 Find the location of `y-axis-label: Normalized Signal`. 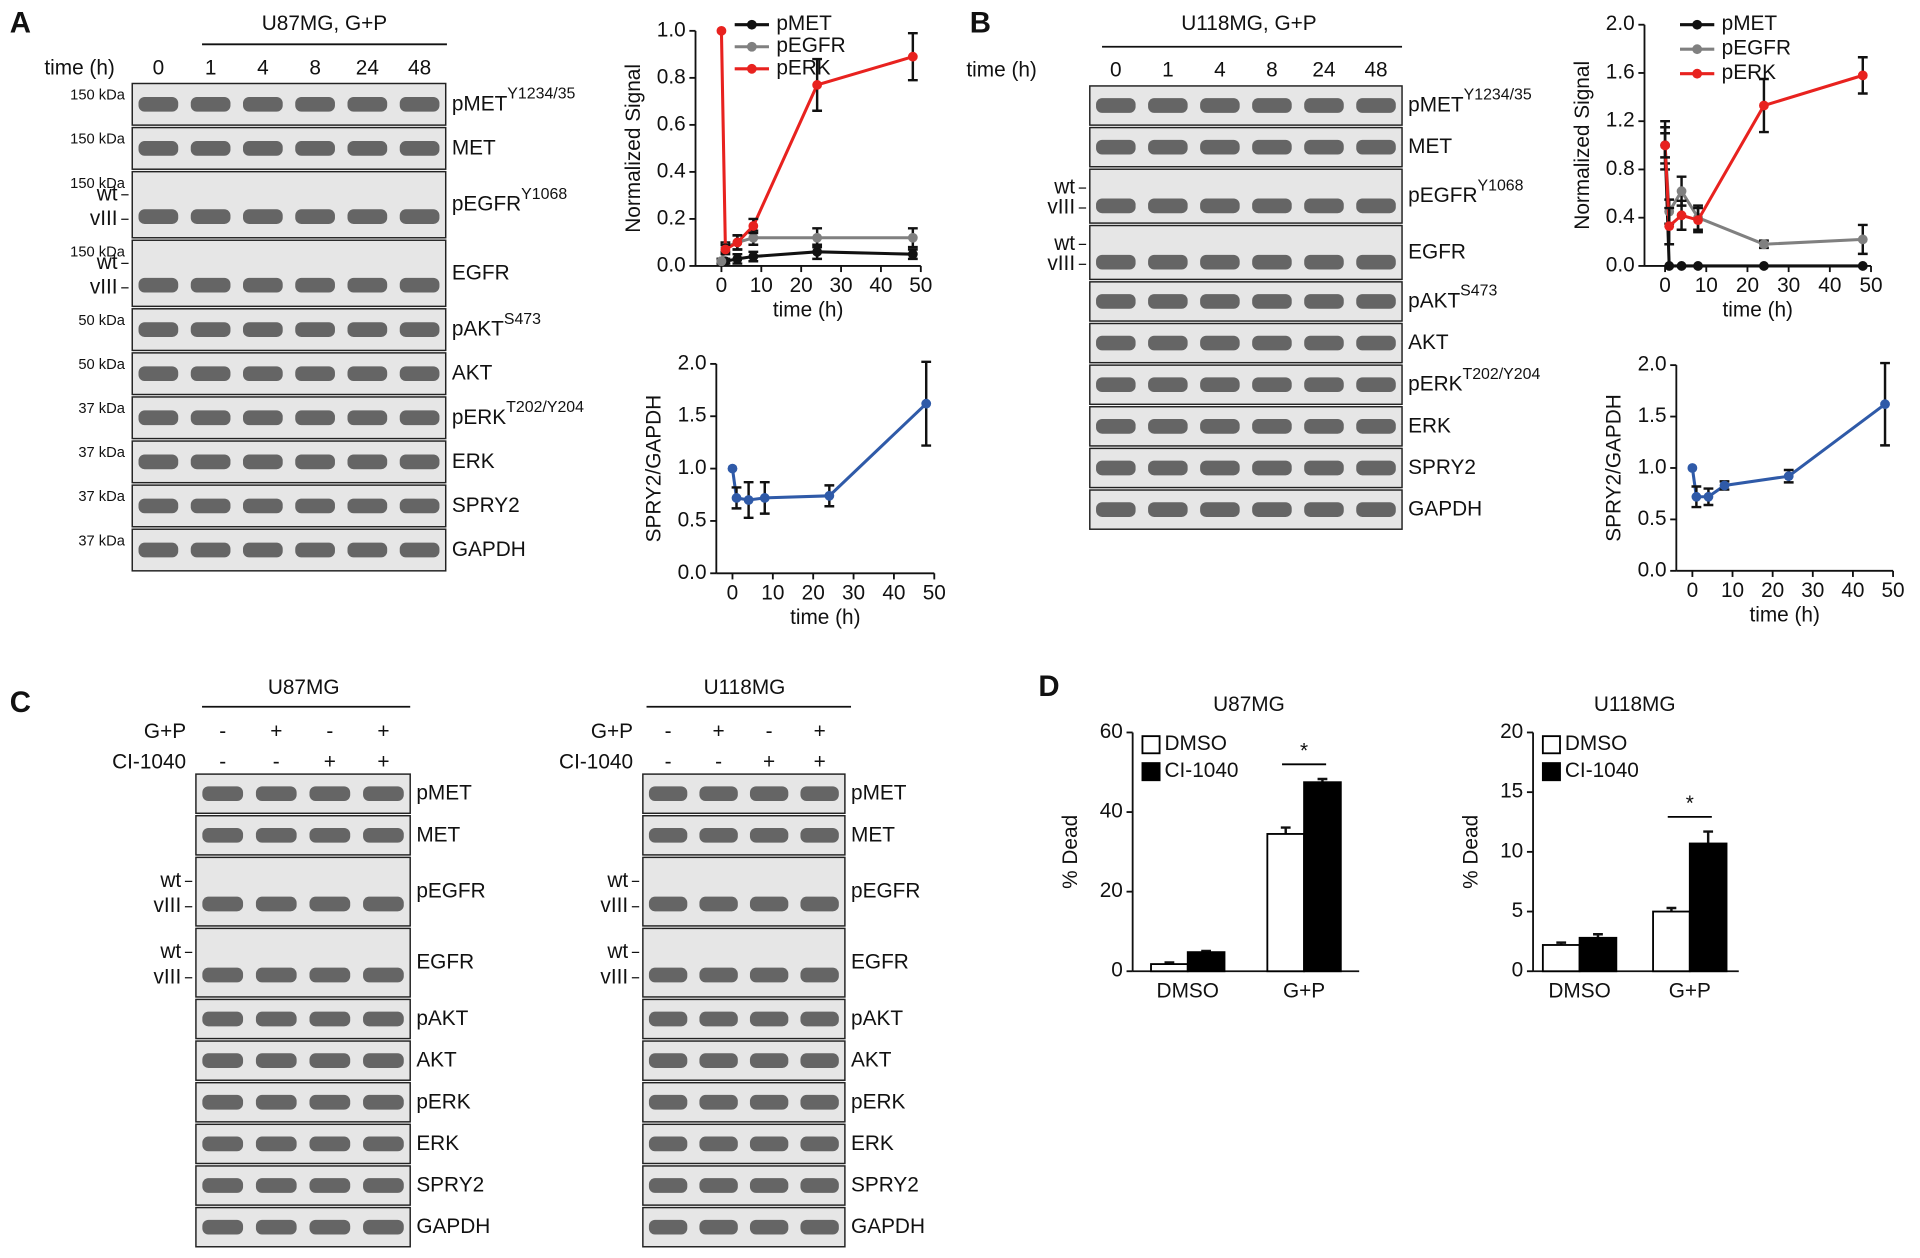

y-axis-label: Normalized Signal is located at coordinates (633, 148).